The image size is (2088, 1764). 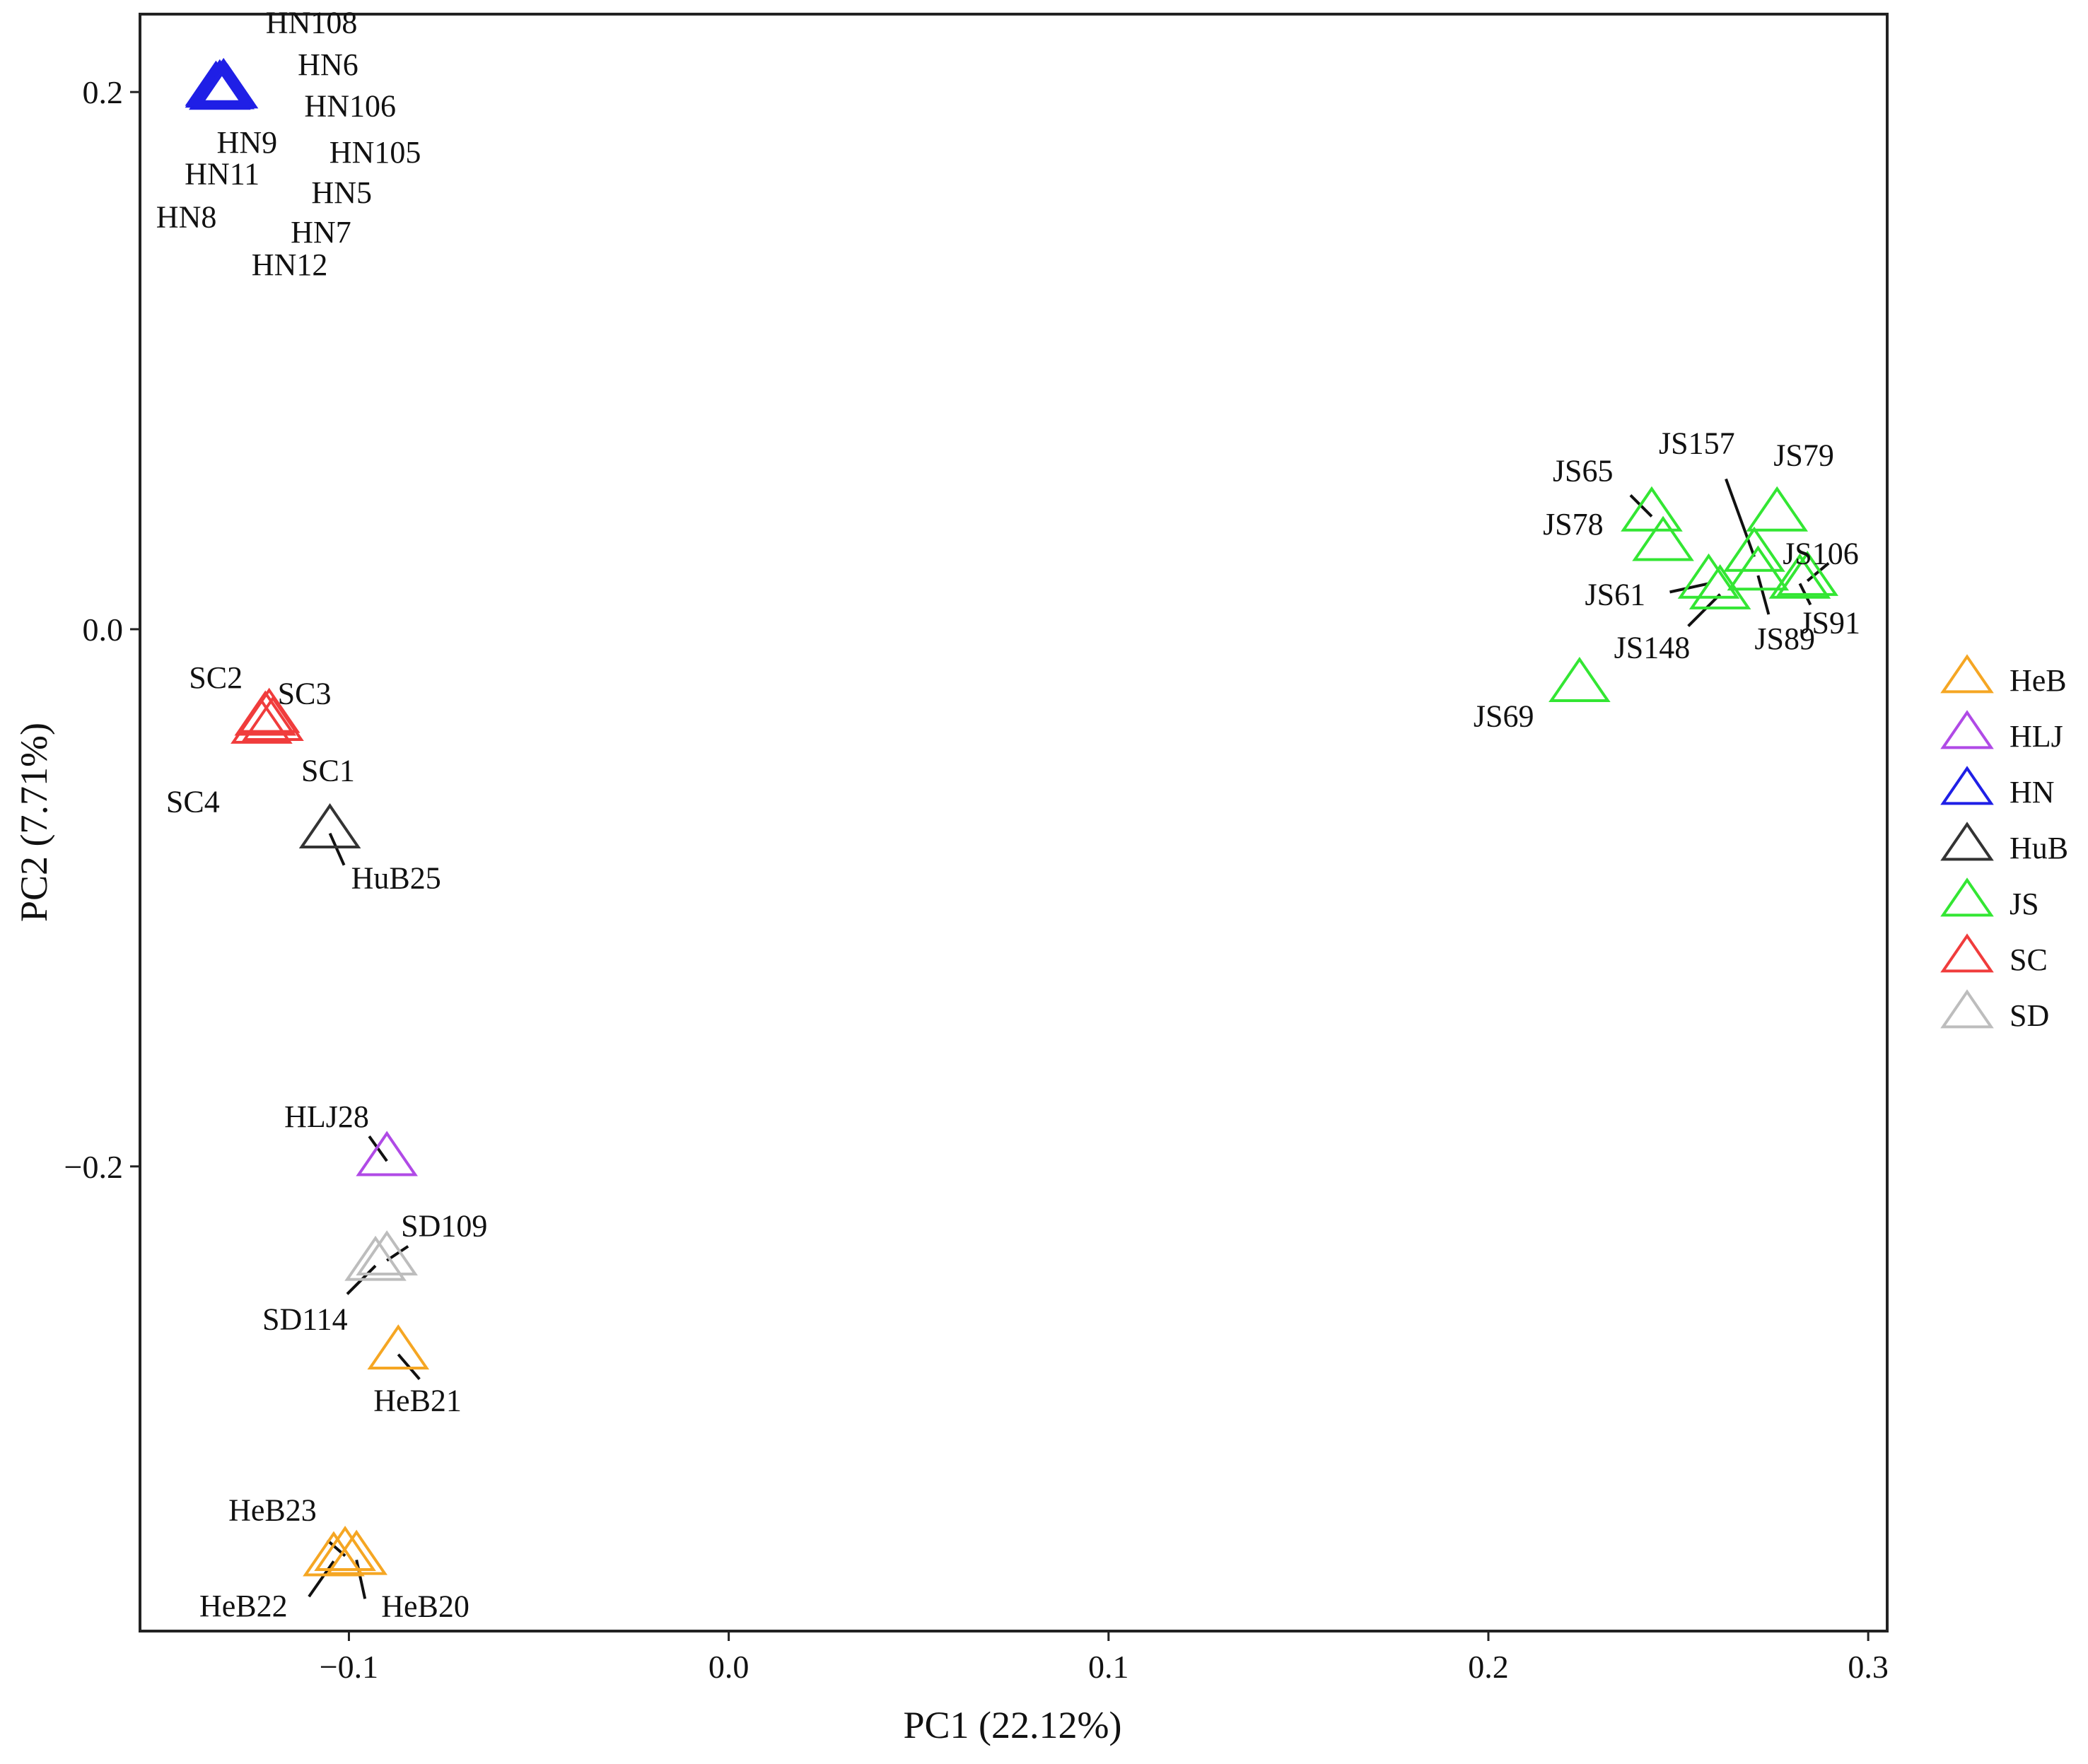 I want to click on leader-line-js148, so click(x=1704, y=610).